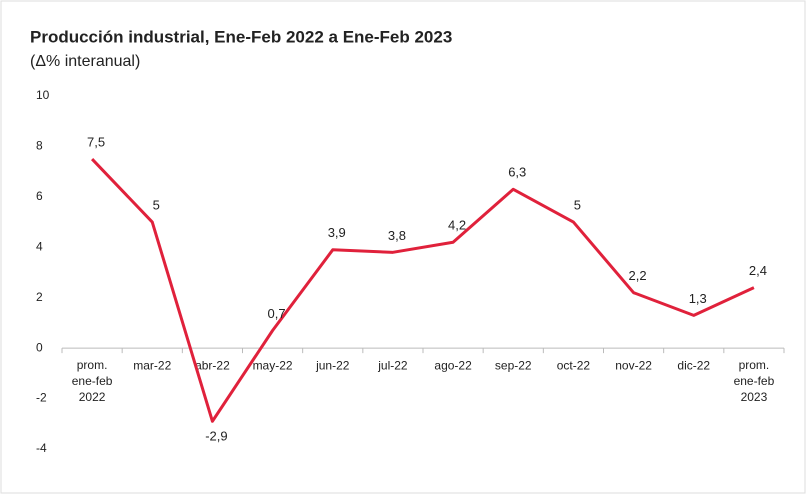 This screenshot has width=806, height=494. I want to click on data-label: -2,9, so click(216, 436).